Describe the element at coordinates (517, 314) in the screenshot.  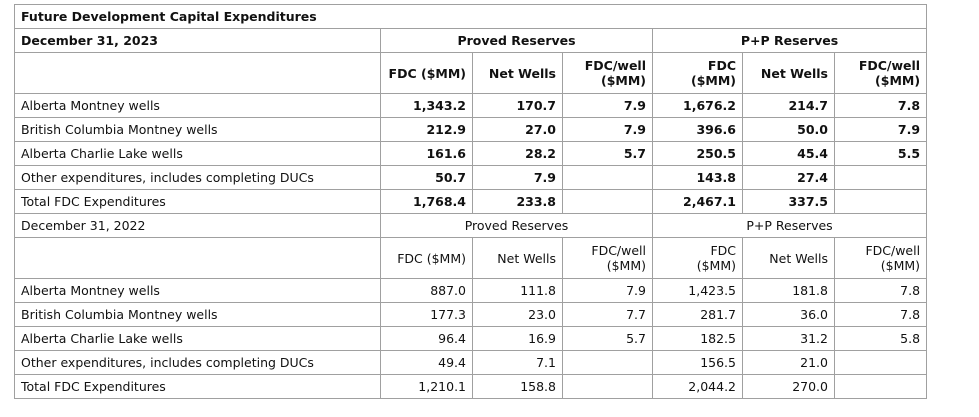
I see `value-cell: 23.0` at that location.